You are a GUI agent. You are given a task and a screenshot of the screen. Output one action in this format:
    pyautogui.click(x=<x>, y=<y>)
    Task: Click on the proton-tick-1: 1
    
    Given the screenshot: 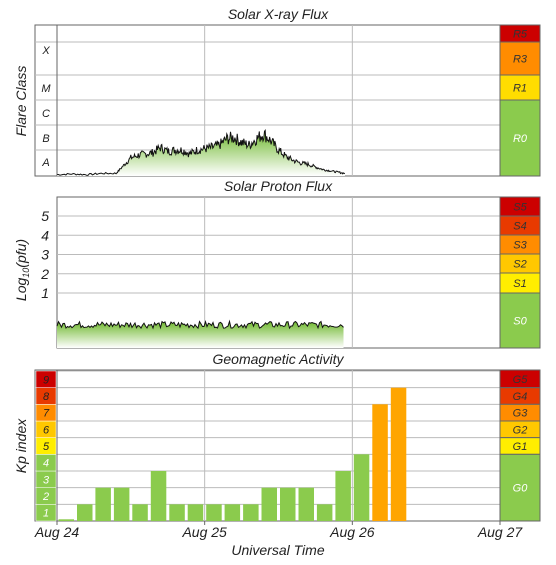 What is the action you would take?
    pyautogui.click(x=45, y=293)
    